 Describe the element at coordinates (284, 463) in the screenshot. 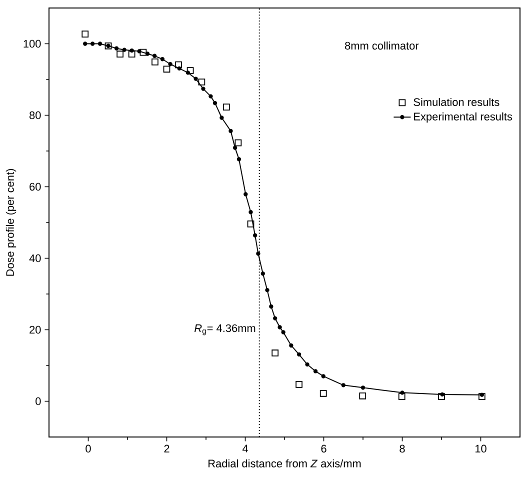

I see `x-axis-title: Radial distance from Z axis/mm` at that location.